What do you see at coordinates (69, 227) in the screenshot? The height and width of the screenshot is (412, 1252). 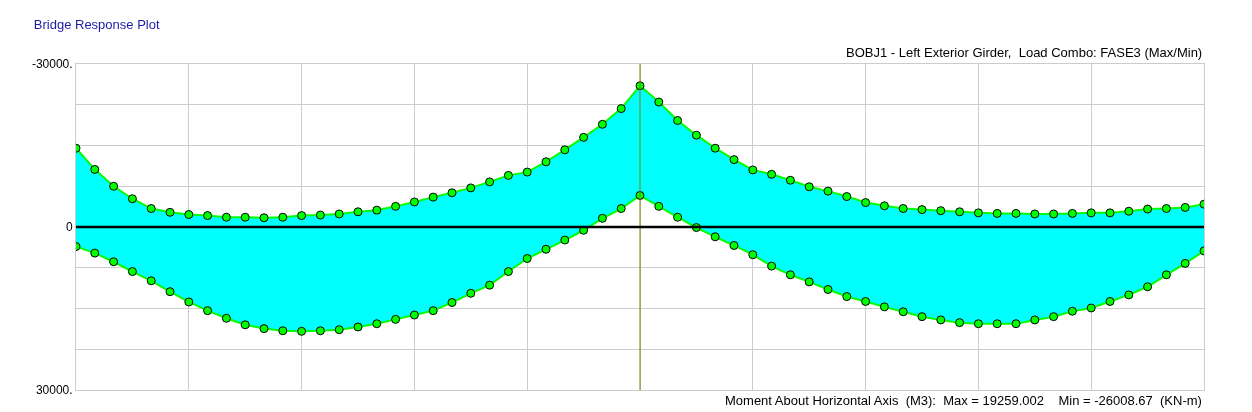 I see `y-tick-label: 0` at bounding box center [69, 227].